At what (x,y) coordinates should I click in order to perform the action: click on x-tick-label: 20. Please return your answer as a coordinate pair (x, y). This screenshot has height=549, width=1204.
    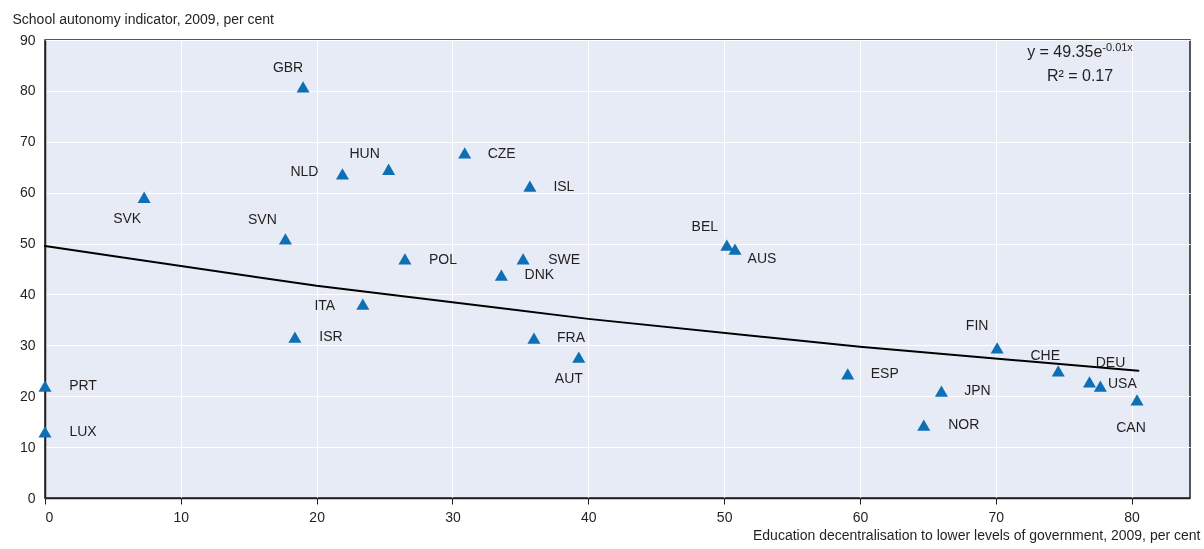
    Looking at the image, I should click on (317, 516).